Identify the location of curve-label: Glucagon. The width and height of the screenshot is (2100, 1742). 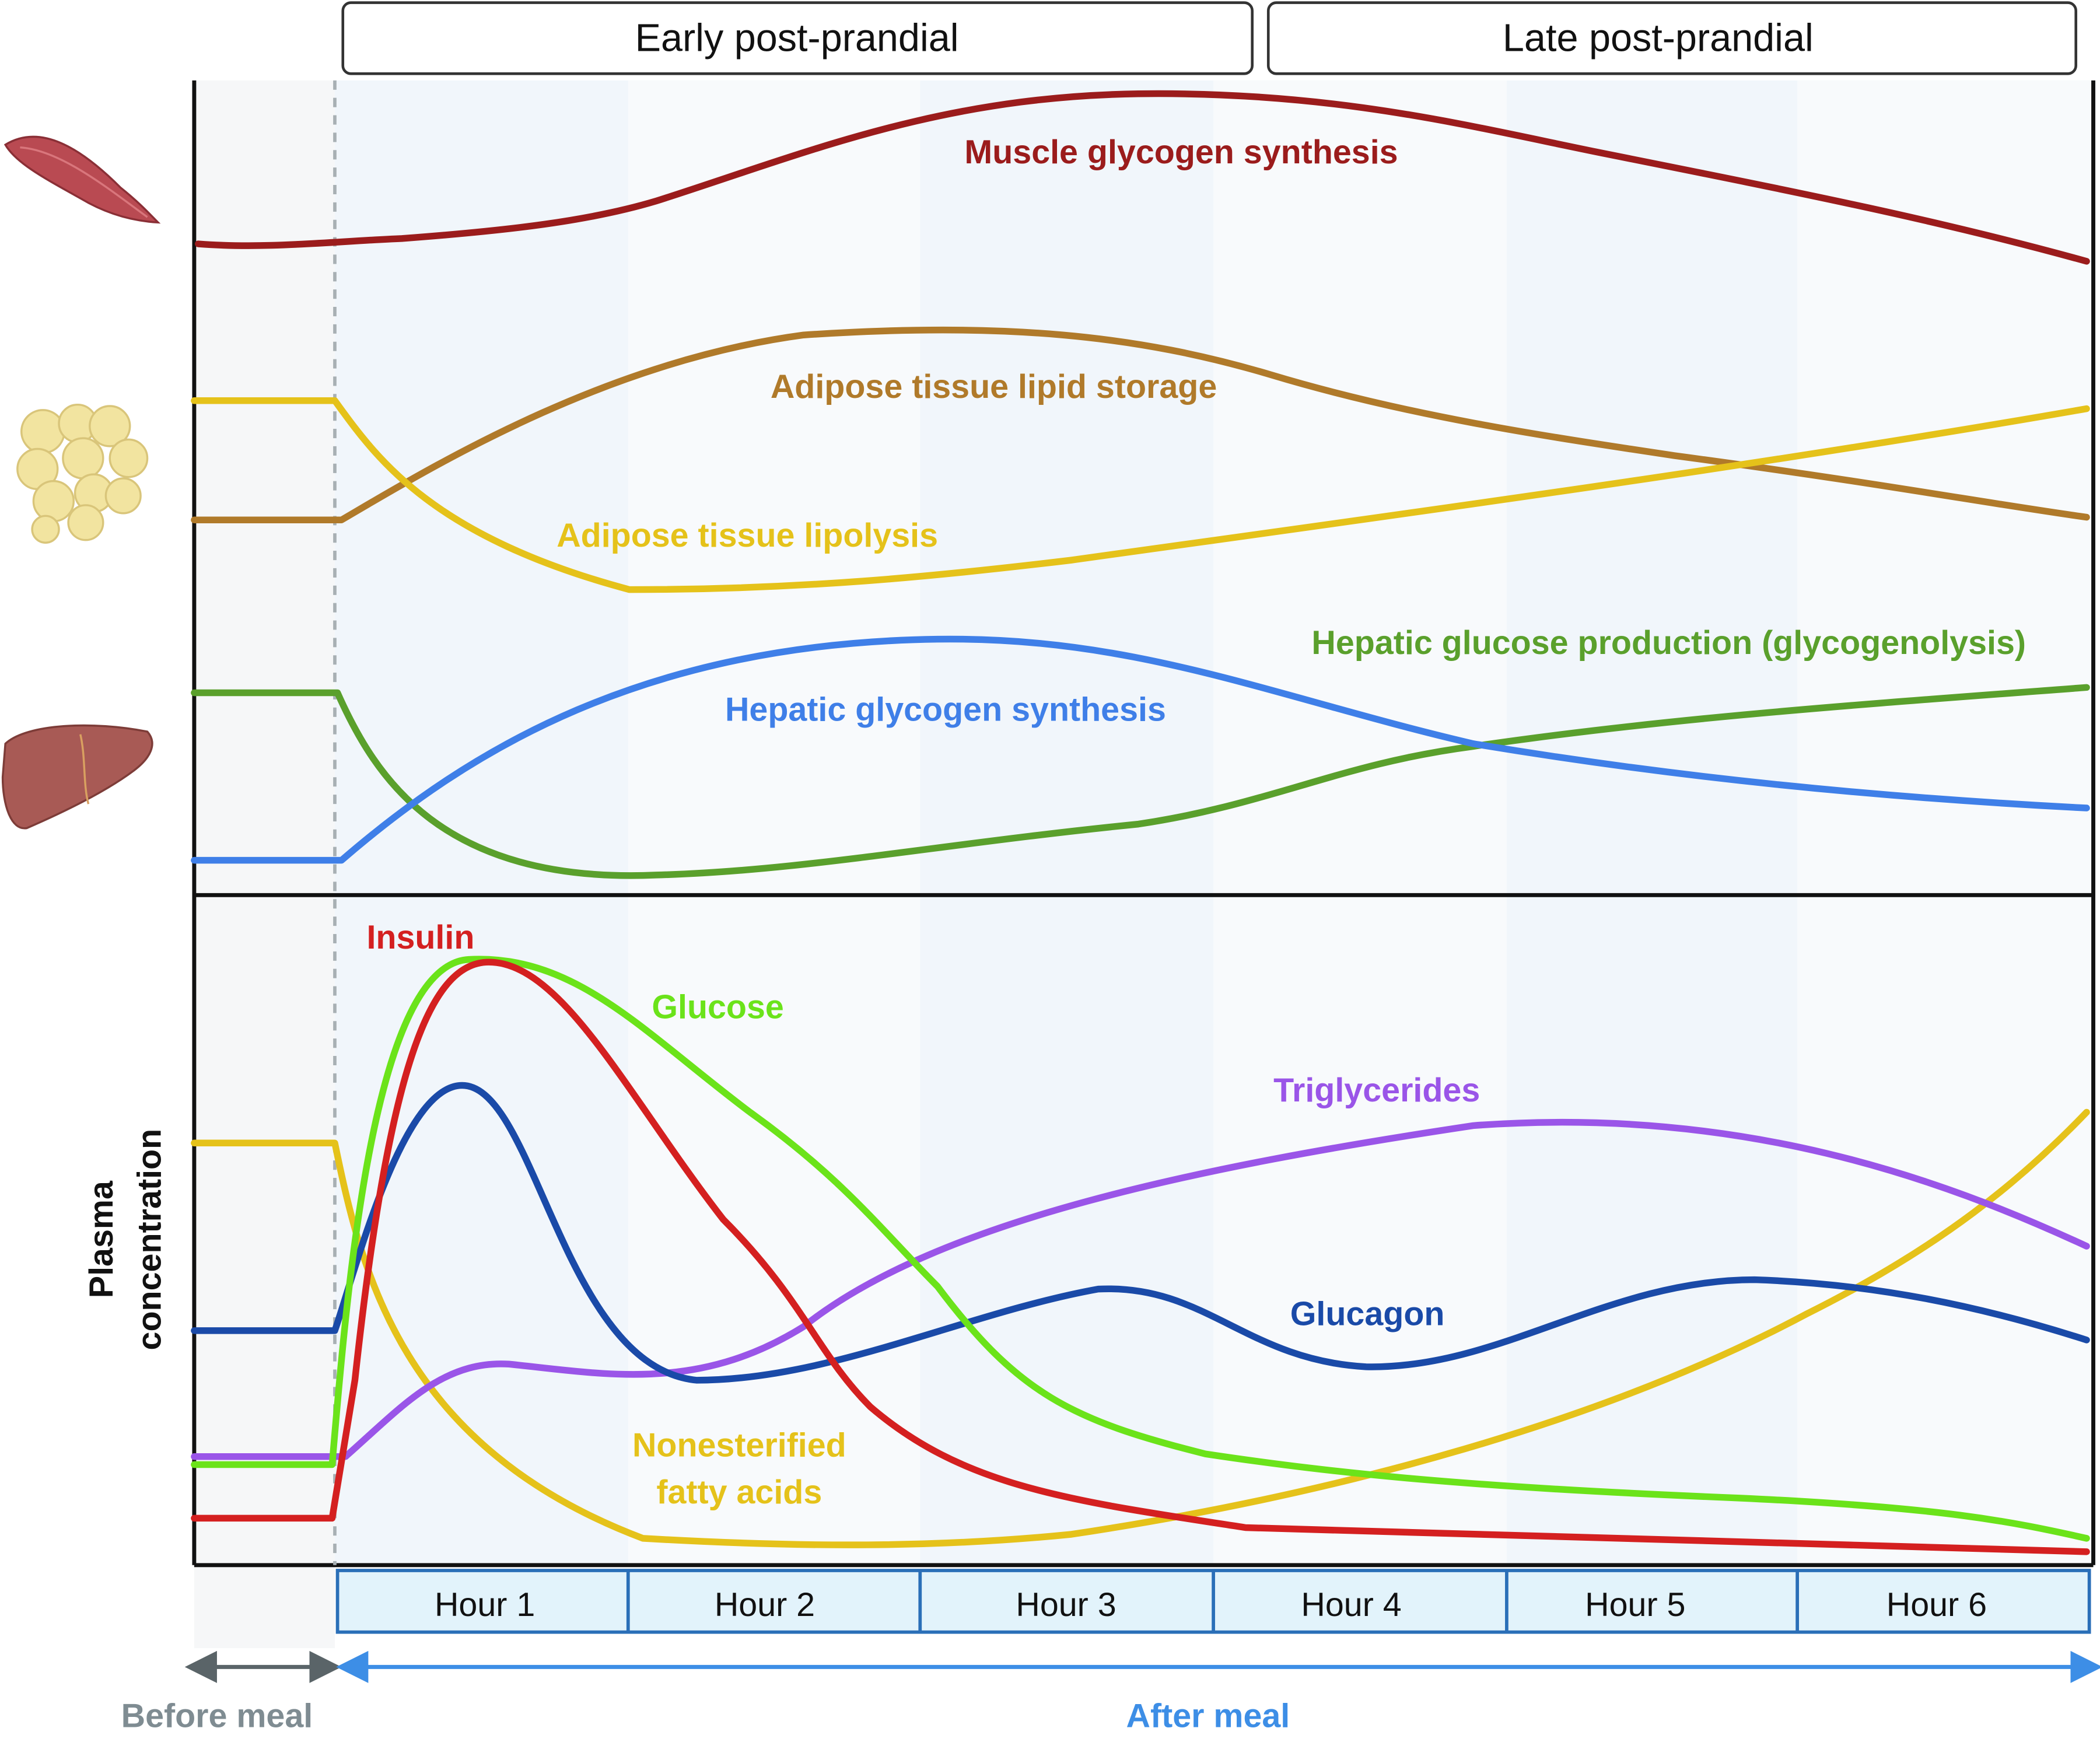
(1367, 1314).